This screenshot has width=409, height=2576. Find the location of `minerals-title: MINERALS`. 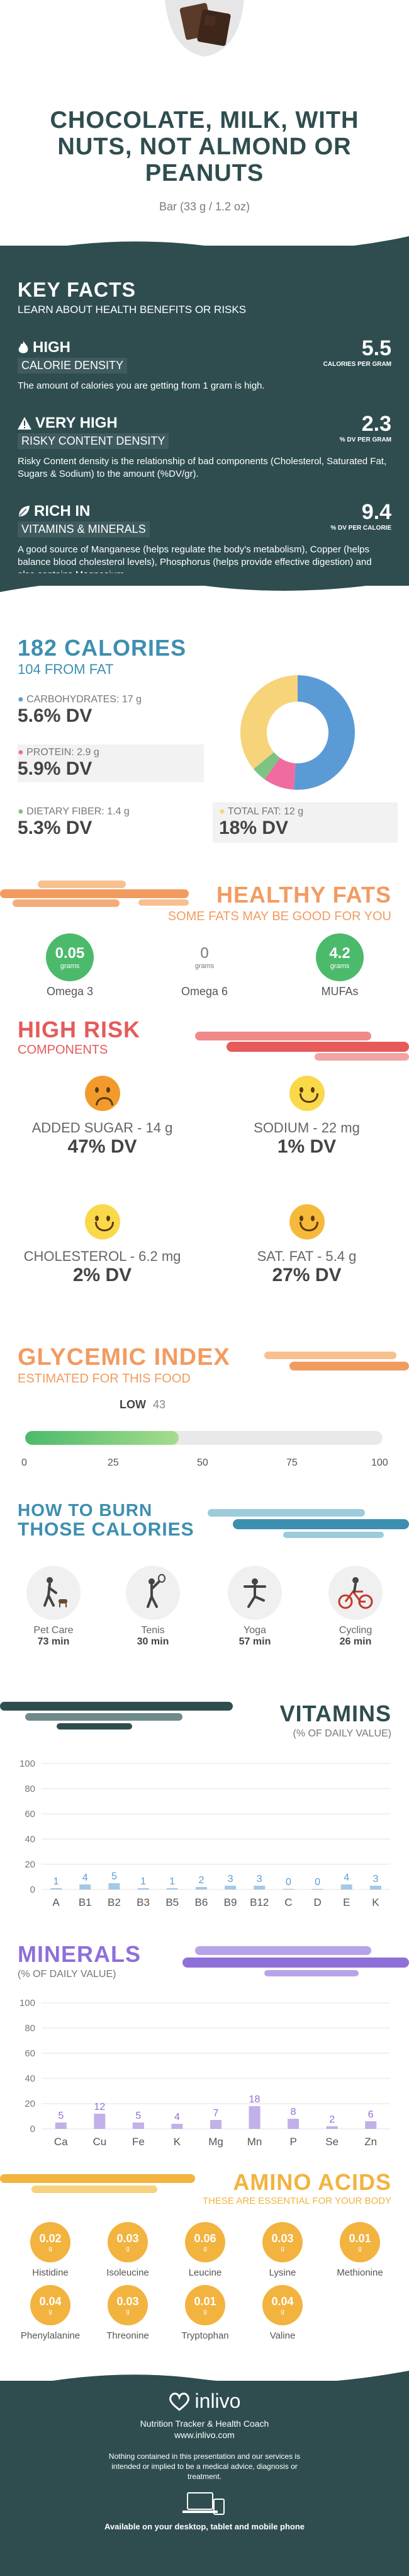

minerals-title: MINERALS is located at coordinates (79, 1954).